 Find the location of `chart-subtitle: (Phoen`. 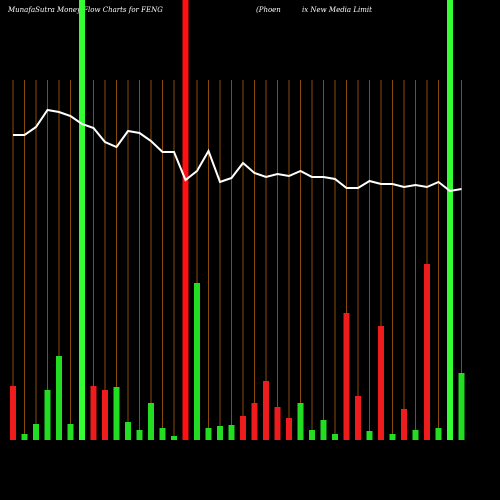

chart-subtitle: (Phoen is located at coordinates (268, 10).